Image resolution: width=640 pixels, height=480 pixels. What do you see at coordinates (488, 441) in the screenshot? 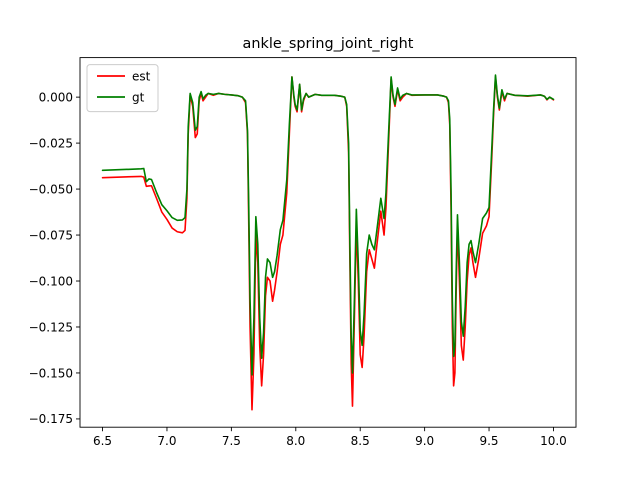
I see `x-tick-label: 9.5` at bounding box center [488, 441].